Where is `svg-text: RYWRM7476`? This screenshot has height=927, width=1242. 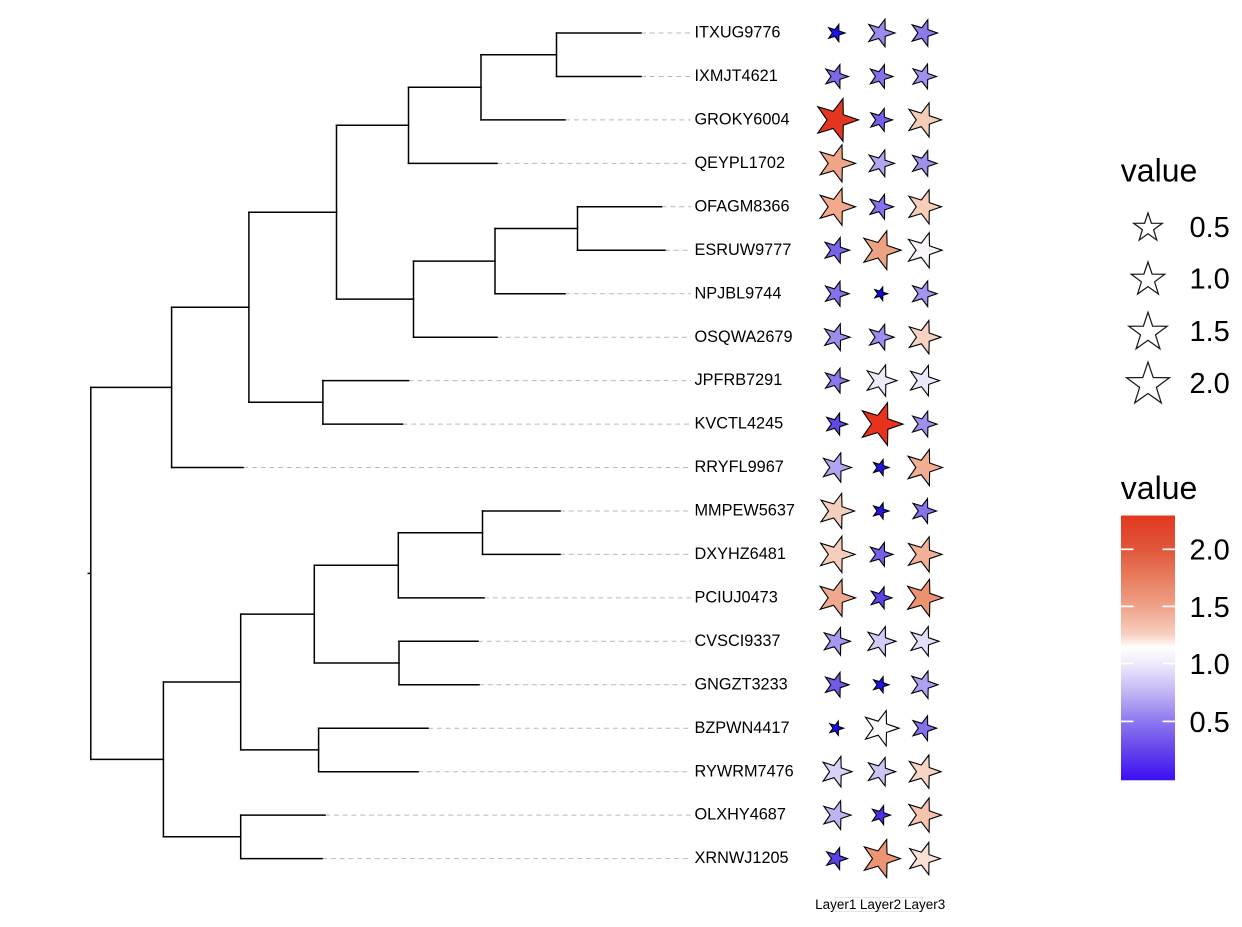
svg-text: RYWRM7476 is located at coordinates (744, 771).